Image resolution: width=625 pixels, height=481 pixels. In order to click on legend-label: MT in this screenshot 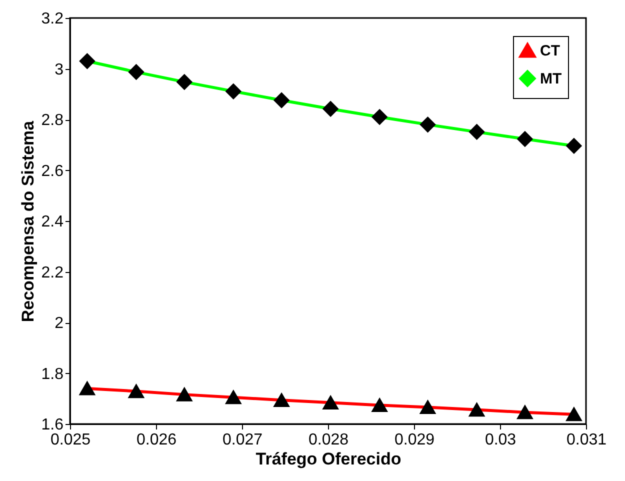, I will do `click(551, 79)`.